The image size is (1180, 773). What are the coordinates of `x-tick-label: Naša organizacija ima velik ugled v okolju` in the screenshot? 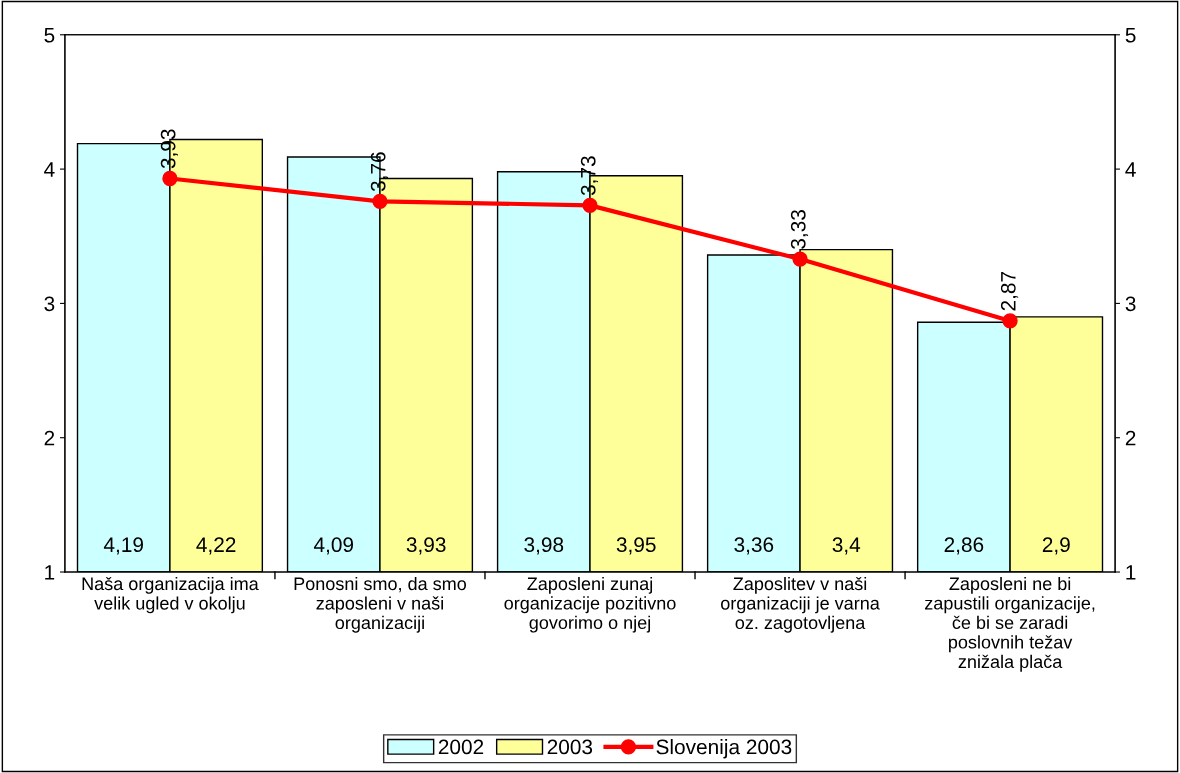 It's located at (170, 595).